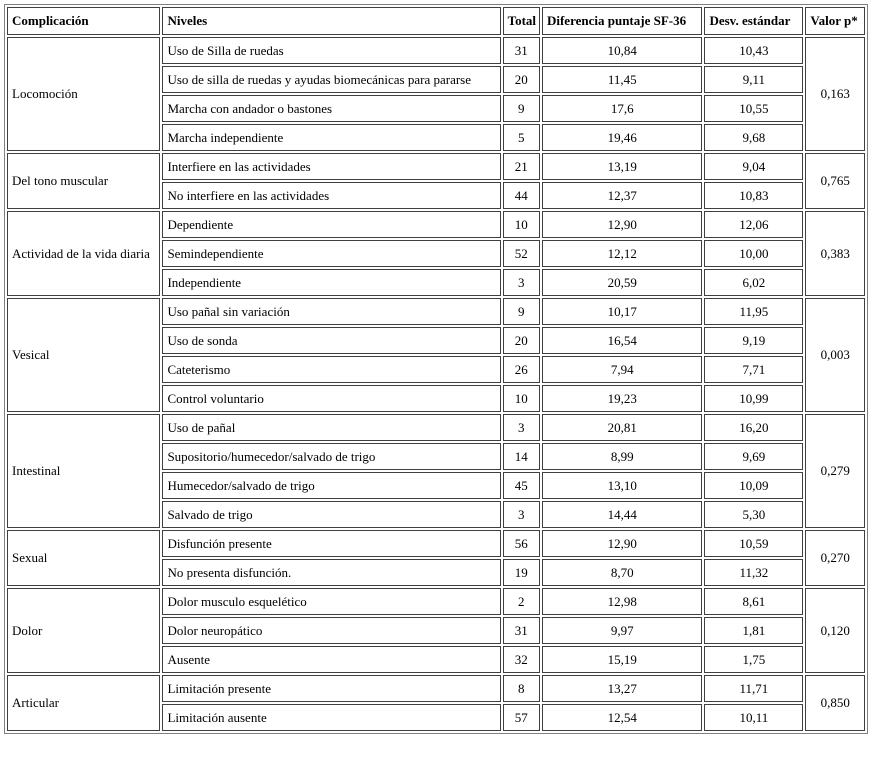 The height and width of the screenshot is (775, 872). What do you see at coordinates (331, 659) in the screenshot?
I see `level-cell: Ausente` at bounding box center [331, 659].